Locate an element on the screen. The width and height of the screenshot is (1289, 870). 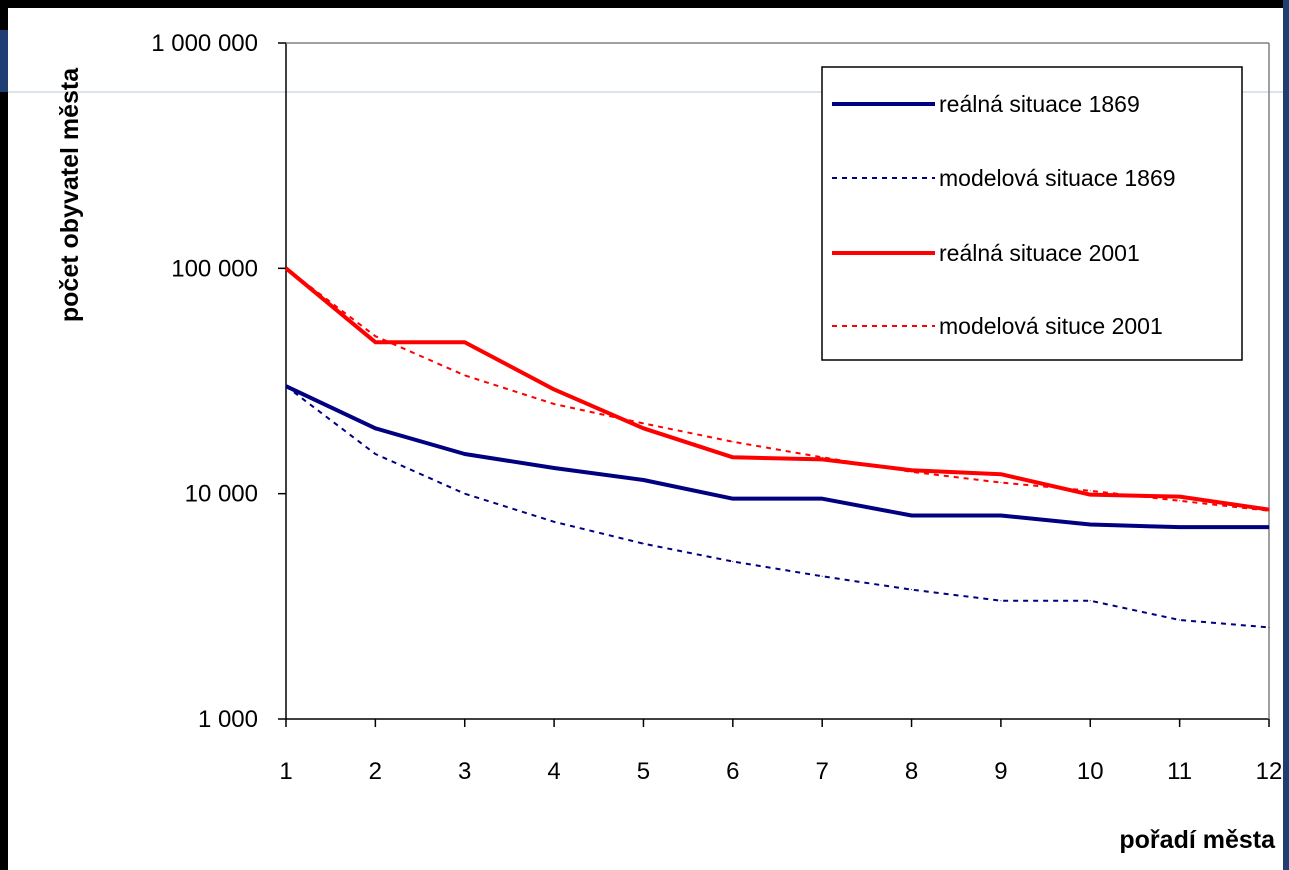
x-tick-label: 10 is located at coordinates (1090, 771).